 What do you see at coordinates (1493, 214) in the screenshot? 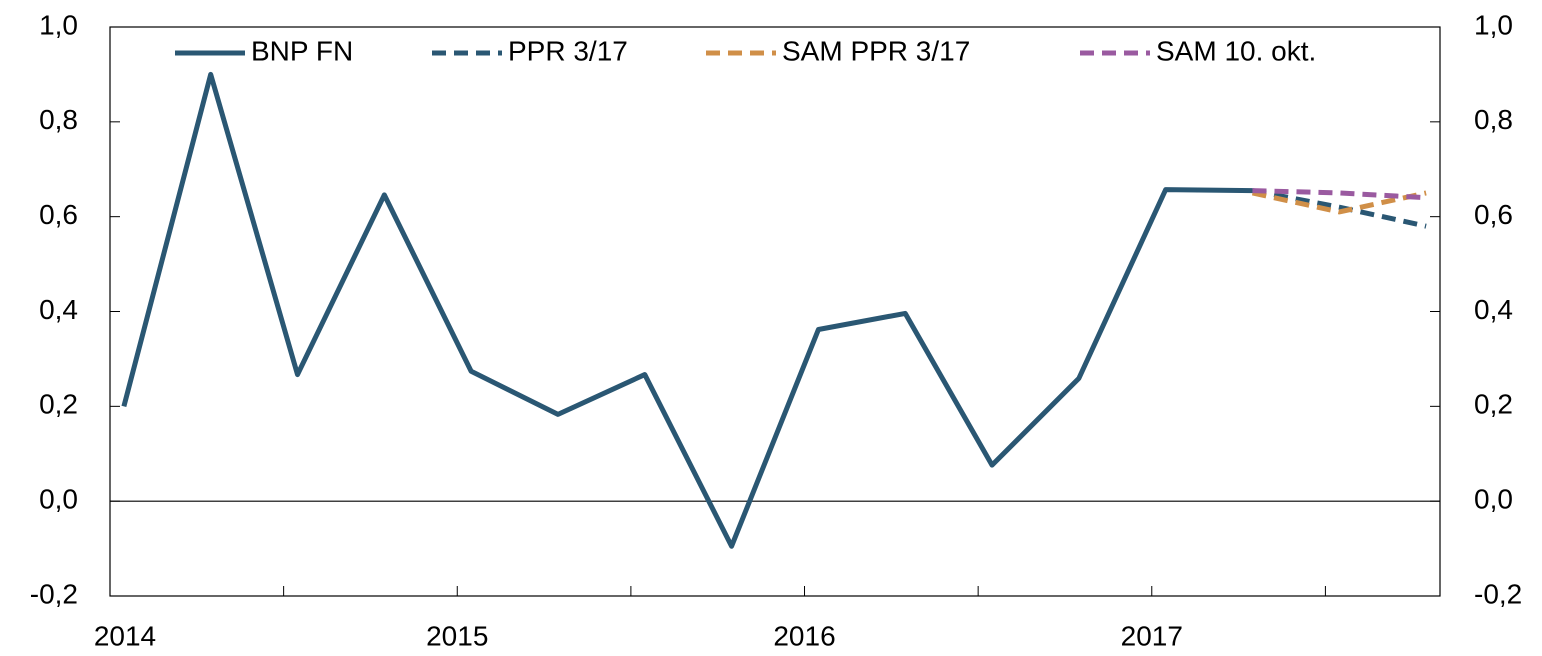
I see `y2-tick-label: 0,6` at bounding box center [1493, 214].